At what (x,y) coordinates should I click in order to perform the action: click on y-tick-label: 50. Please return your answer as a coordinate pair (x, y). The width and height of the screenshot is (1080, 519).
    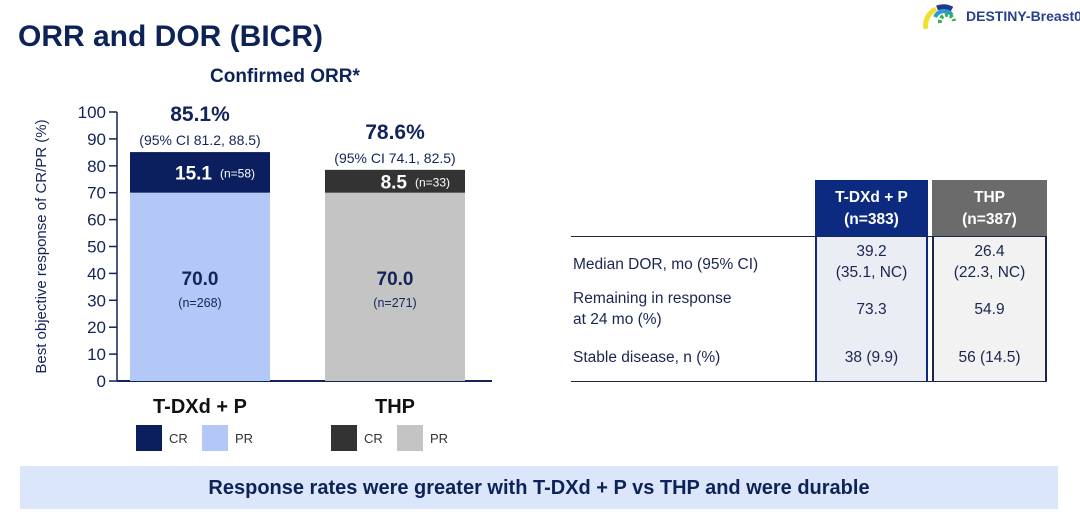
    Looking at the image, I should click on (96, 247).